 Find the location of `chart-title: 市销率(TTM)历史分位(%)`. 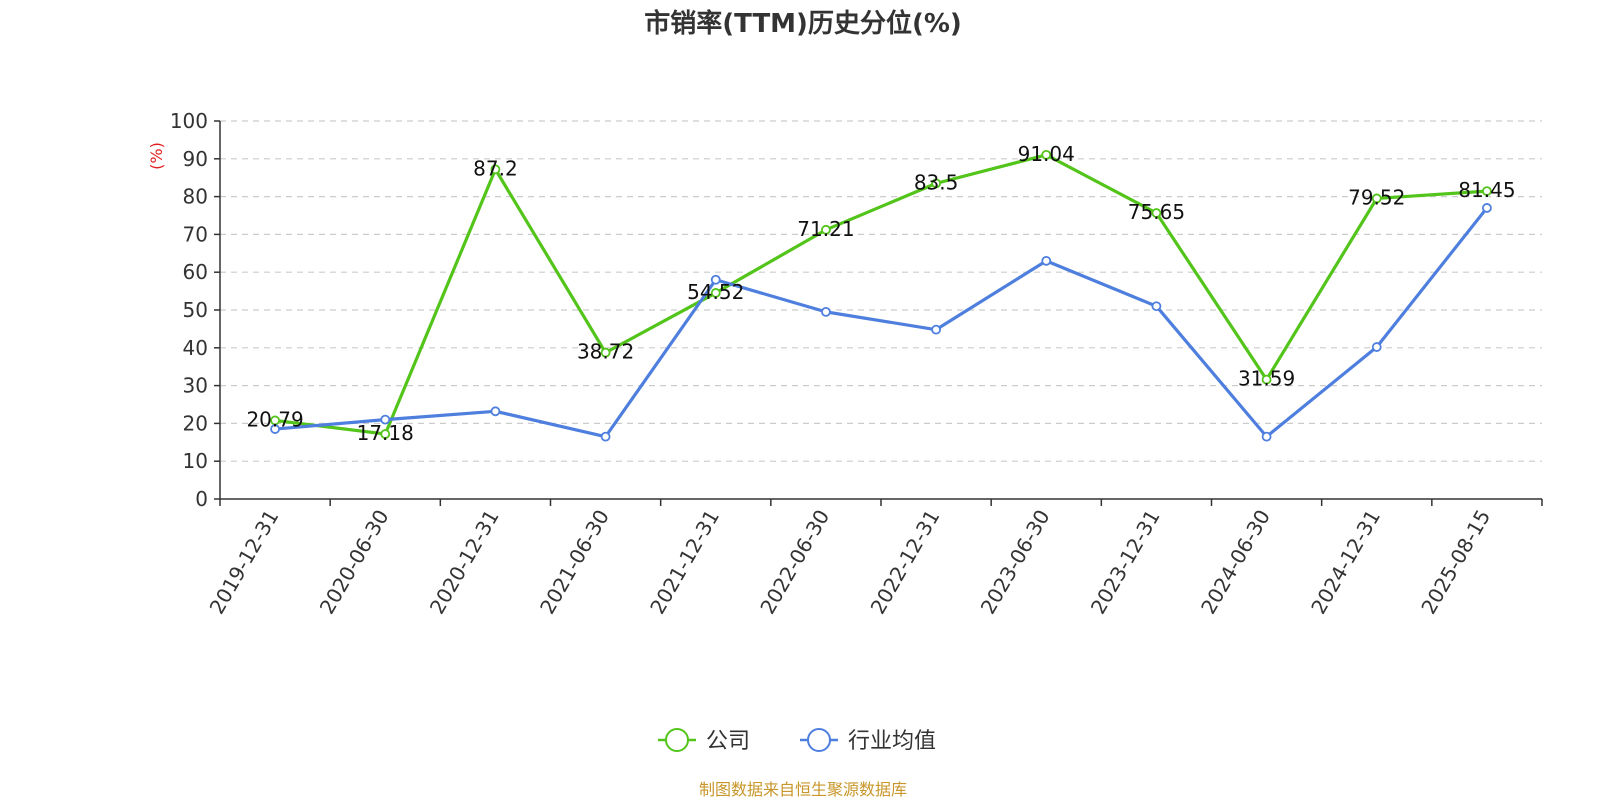

chart-title: 市销率(TTM)历史分位(%) is located at coordinates (803, 23).